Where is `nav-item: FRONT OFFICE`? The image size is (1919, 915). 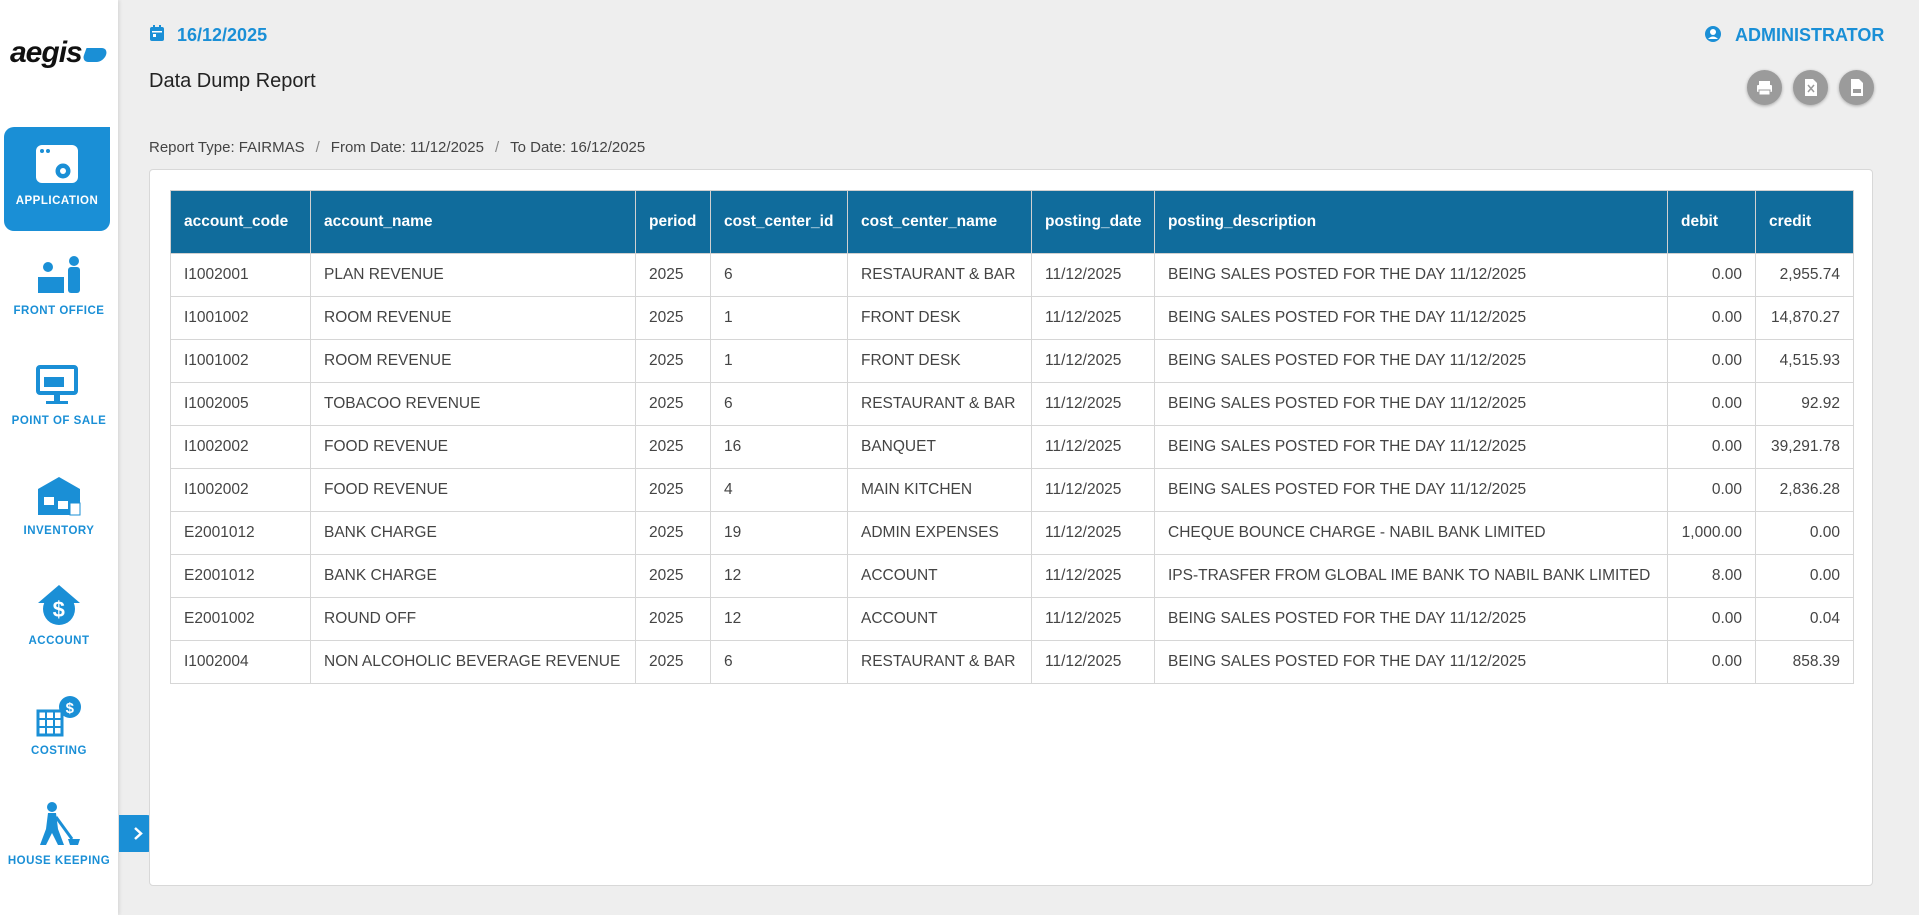 nav-item: FRONT OFFICE is located at coordinates (59, 289).